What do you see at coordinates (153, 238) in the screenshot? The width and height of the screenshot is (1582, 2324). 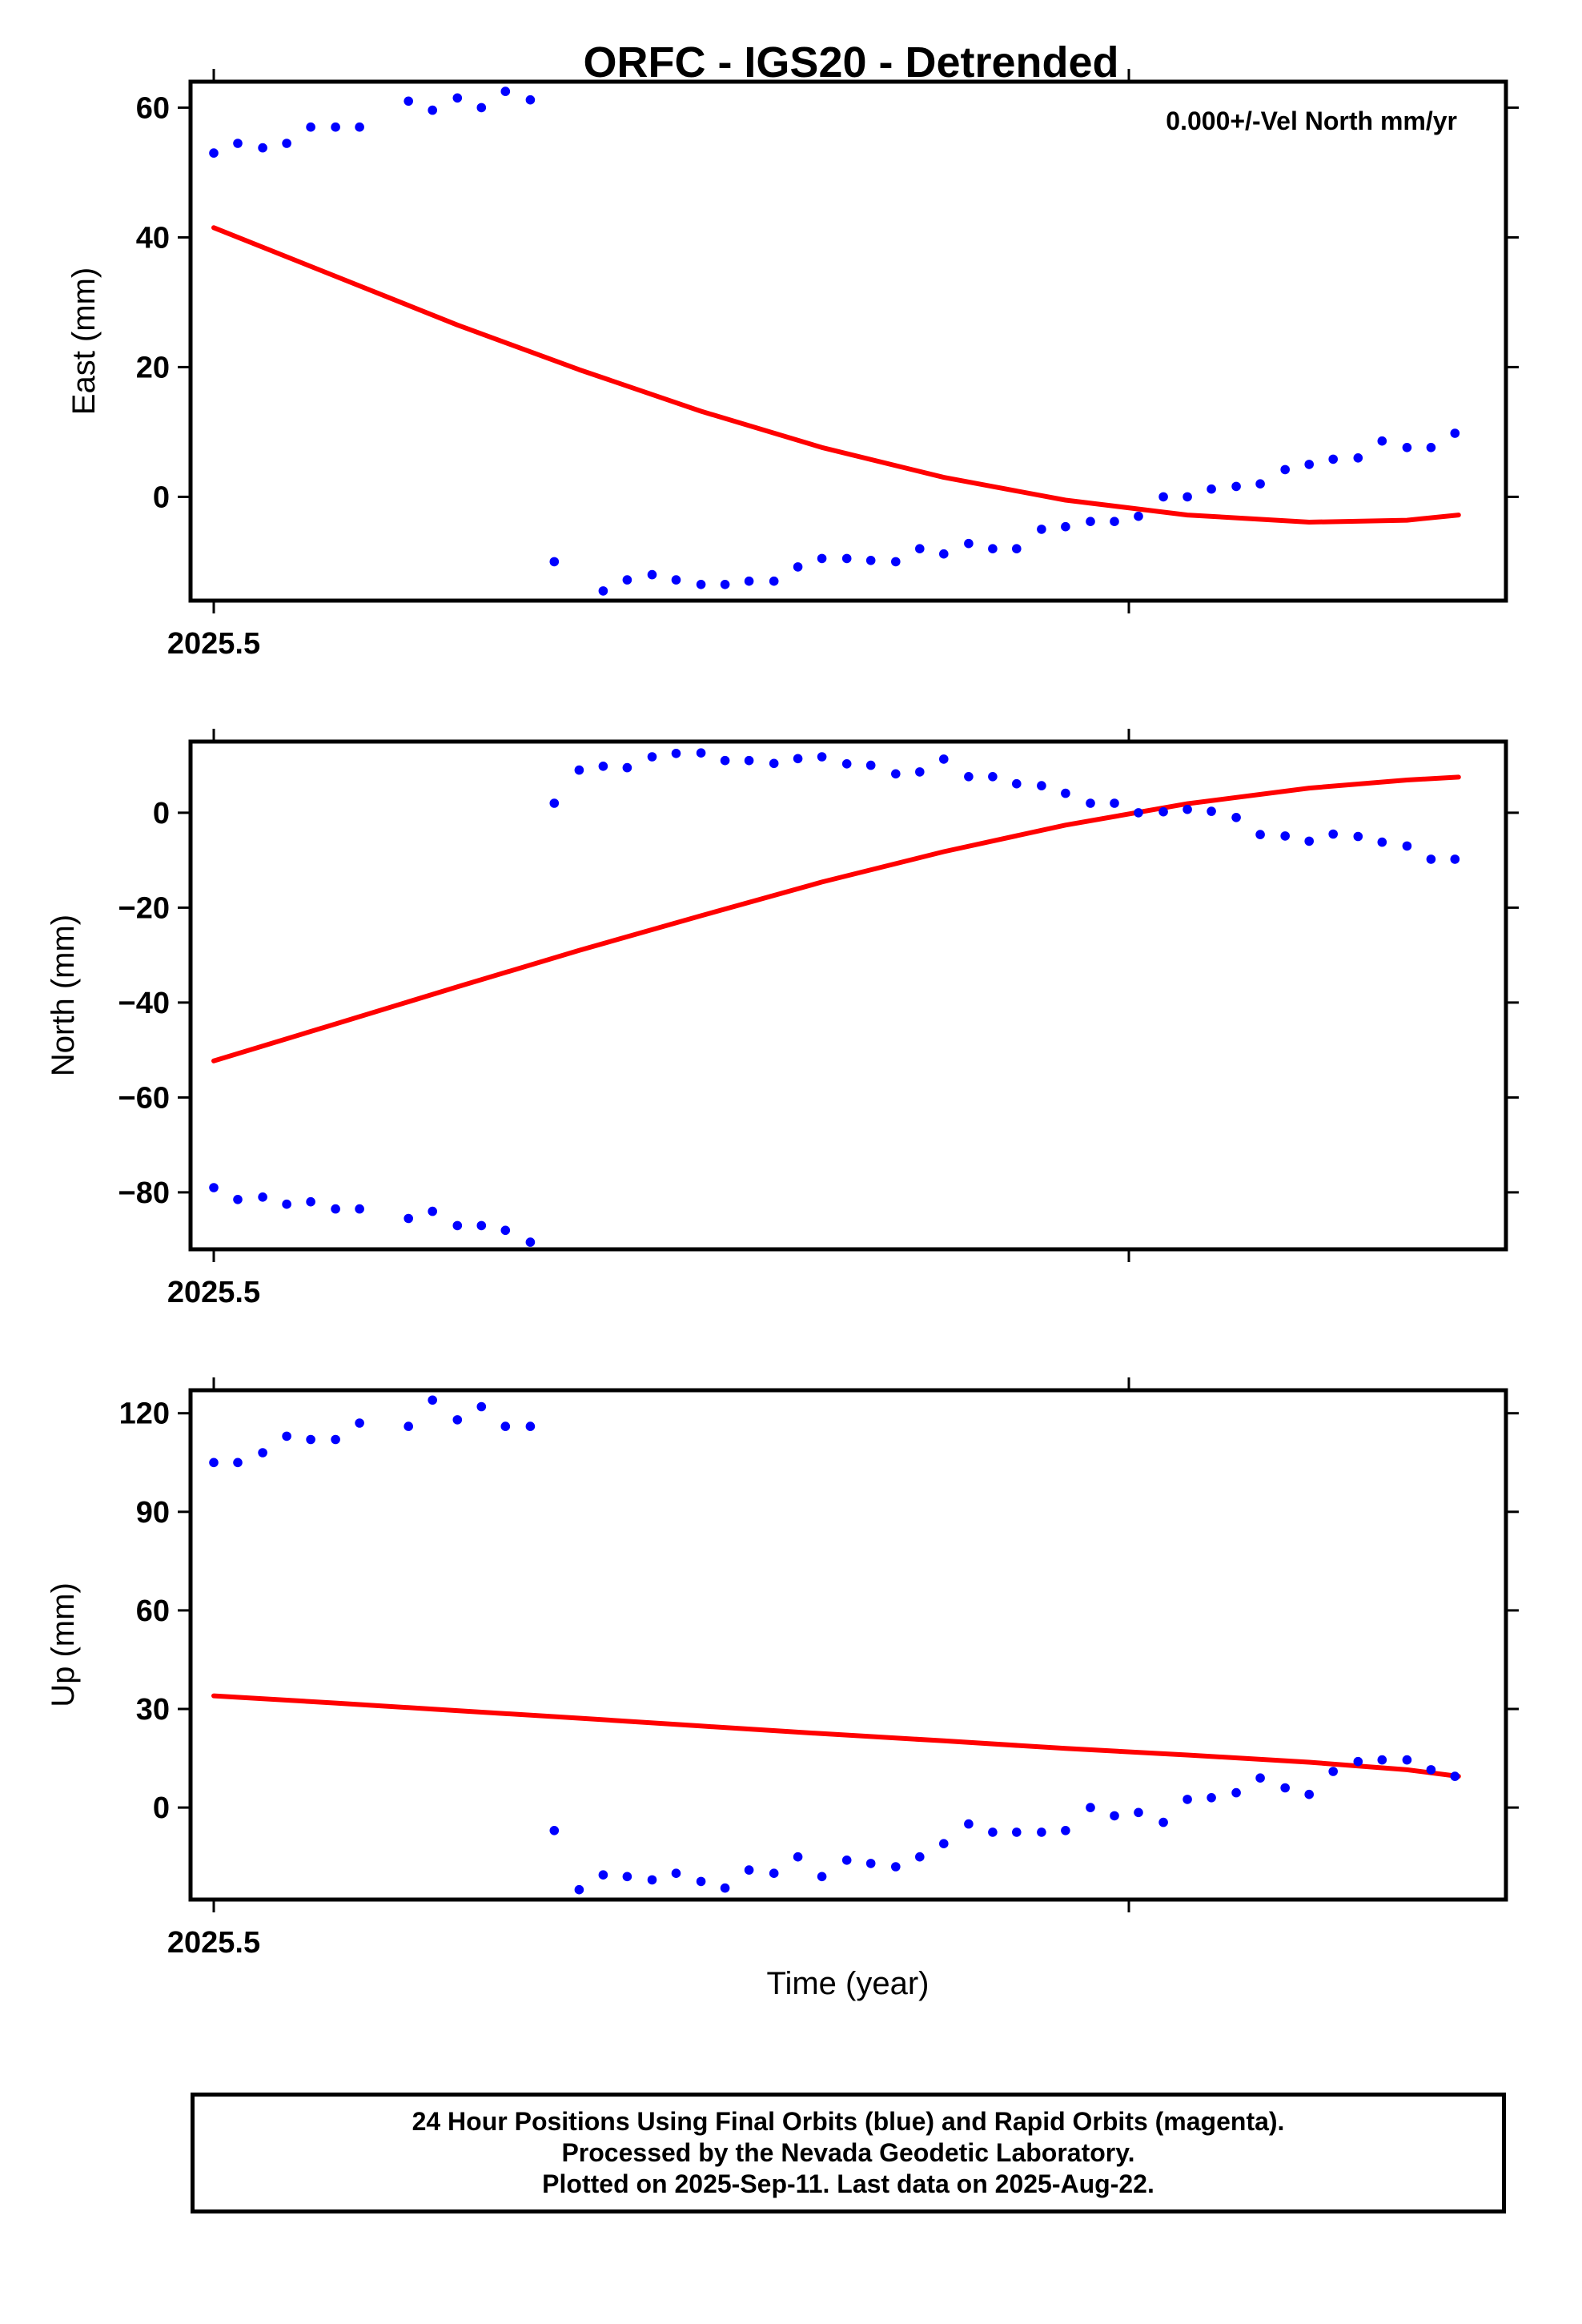 I see `y-tick-label: 40` at bounding box center [153, 238].